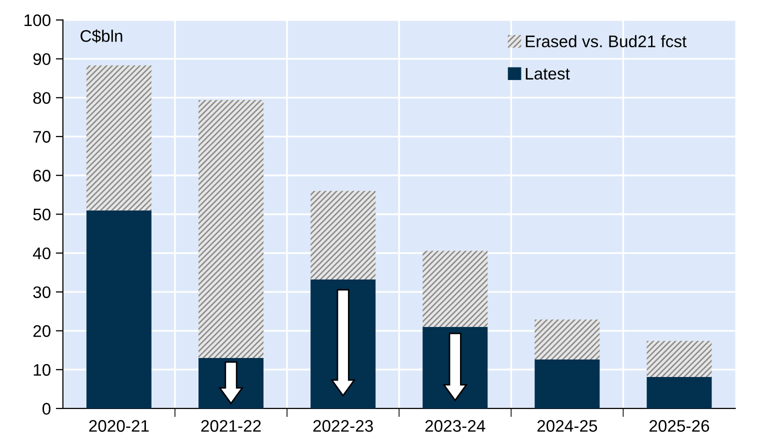 The image size is (758, 444). What do you see at coordinates (41, 292) in the screenshot?
I see `y-tick-label: 30` at bounding box center [41, 292].